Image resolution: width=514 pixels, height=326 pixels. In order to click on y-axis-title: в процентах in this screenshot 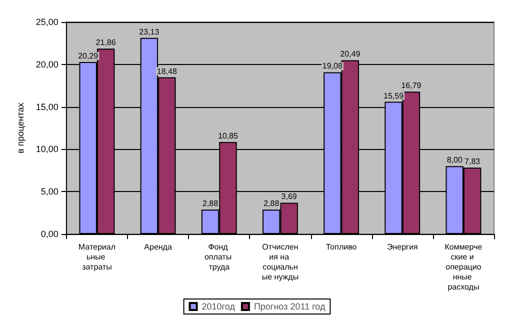, I will do `click(21, 128)`.